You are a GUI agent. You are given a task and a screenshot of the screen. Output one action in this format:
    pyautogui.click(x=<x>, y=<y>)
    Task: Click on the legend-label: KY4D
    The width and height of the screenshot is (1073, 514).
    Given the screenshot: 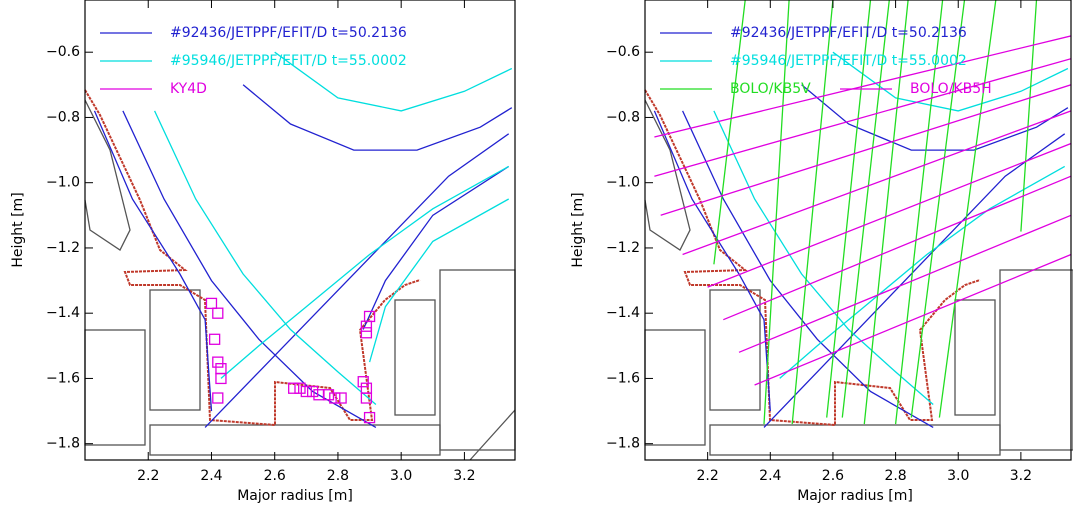 What is the action you would take?
    pyautogui.click(x=188, y=89)
    